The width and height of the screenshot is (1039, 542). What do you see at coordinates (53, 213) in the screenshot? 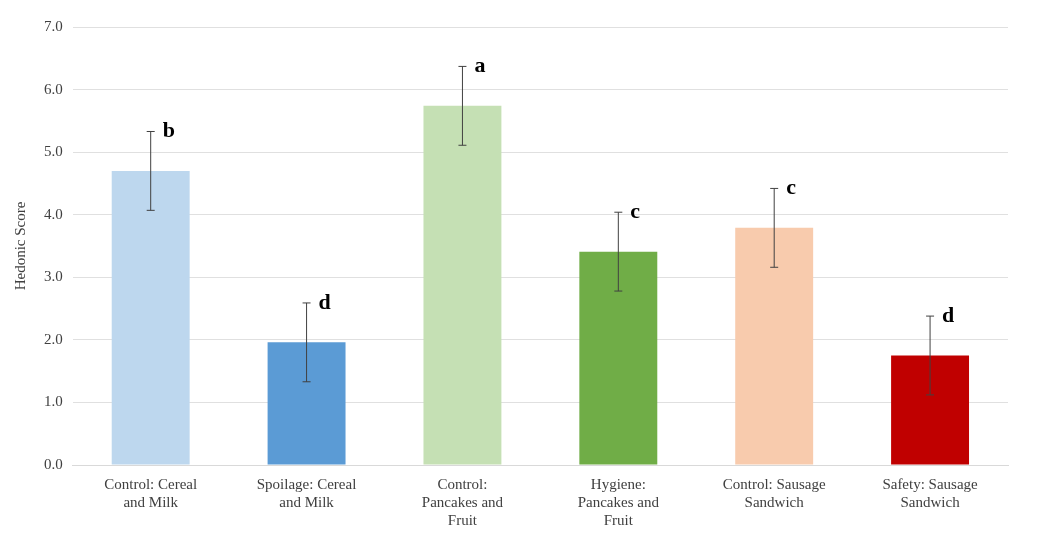
I see `y-tick-label: 4.0` at bounding box center [53, 213].